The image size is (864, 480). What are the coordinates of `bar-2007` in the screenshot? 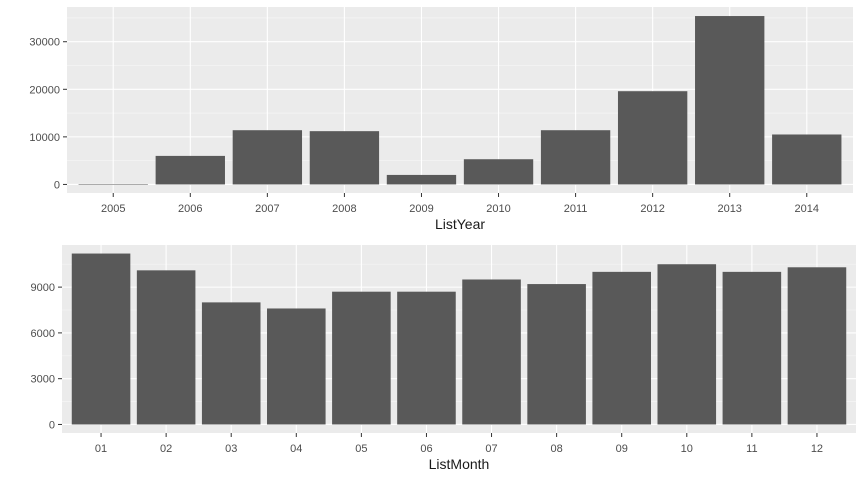 It's located at (267, 157).